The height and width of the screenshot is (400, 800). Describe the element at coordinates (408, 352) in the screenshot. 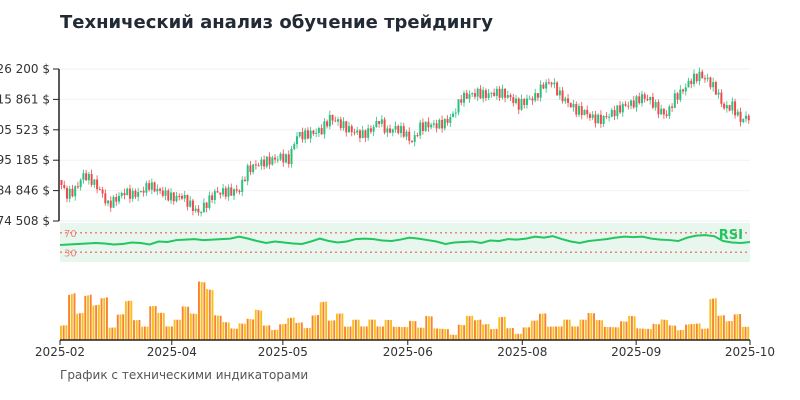

I see `x-tick-label: 2025-06` at that location.